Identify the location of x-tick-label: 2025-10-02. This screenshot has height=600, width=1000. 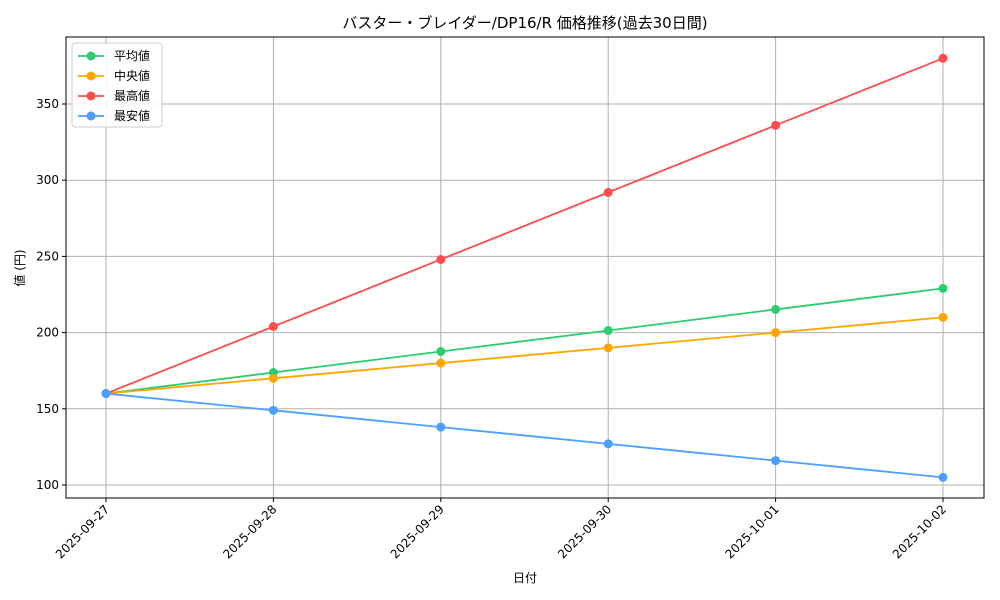
(919, 531).